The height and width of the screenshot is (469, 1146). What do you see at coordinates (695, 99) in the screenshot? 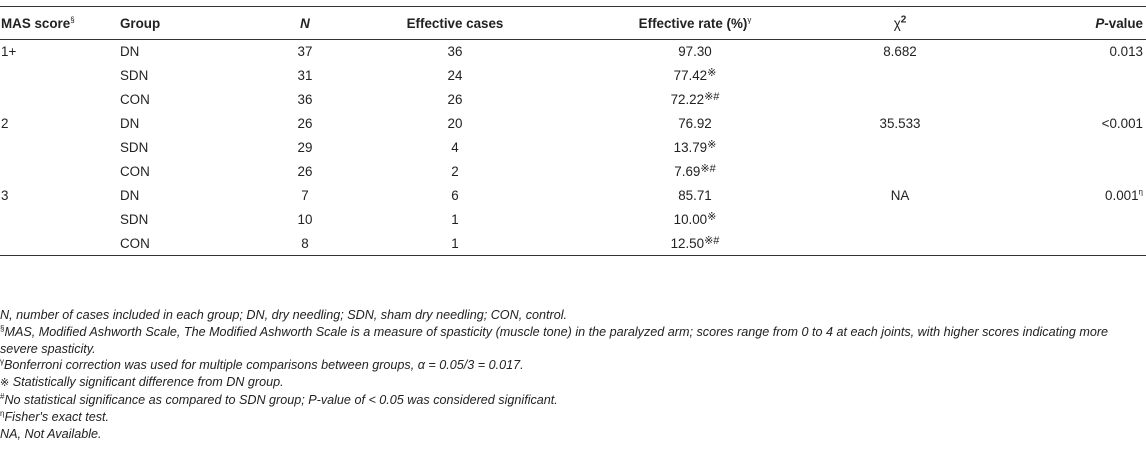
I see `cell-effective-rate: 72.22※#` at bounding box center [695, 99].